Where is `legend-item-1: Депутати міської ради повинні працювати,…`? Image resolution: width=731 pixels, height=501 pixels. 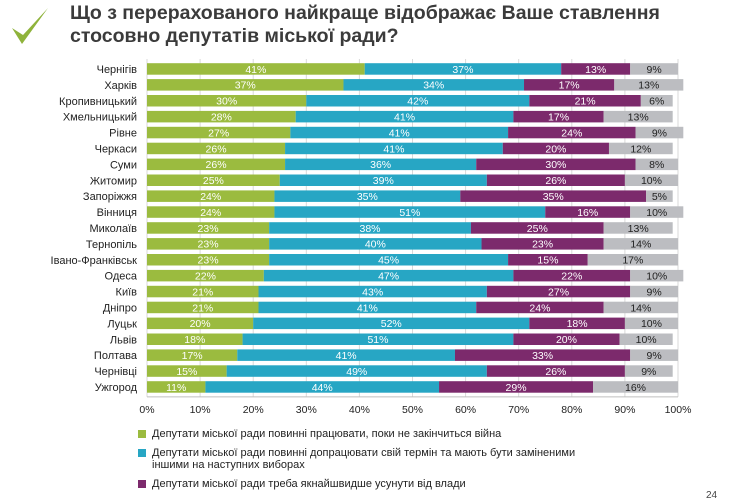 legend-item-1: Депутати міської ради повинні працювати,… is located at coordinates (418, 434).